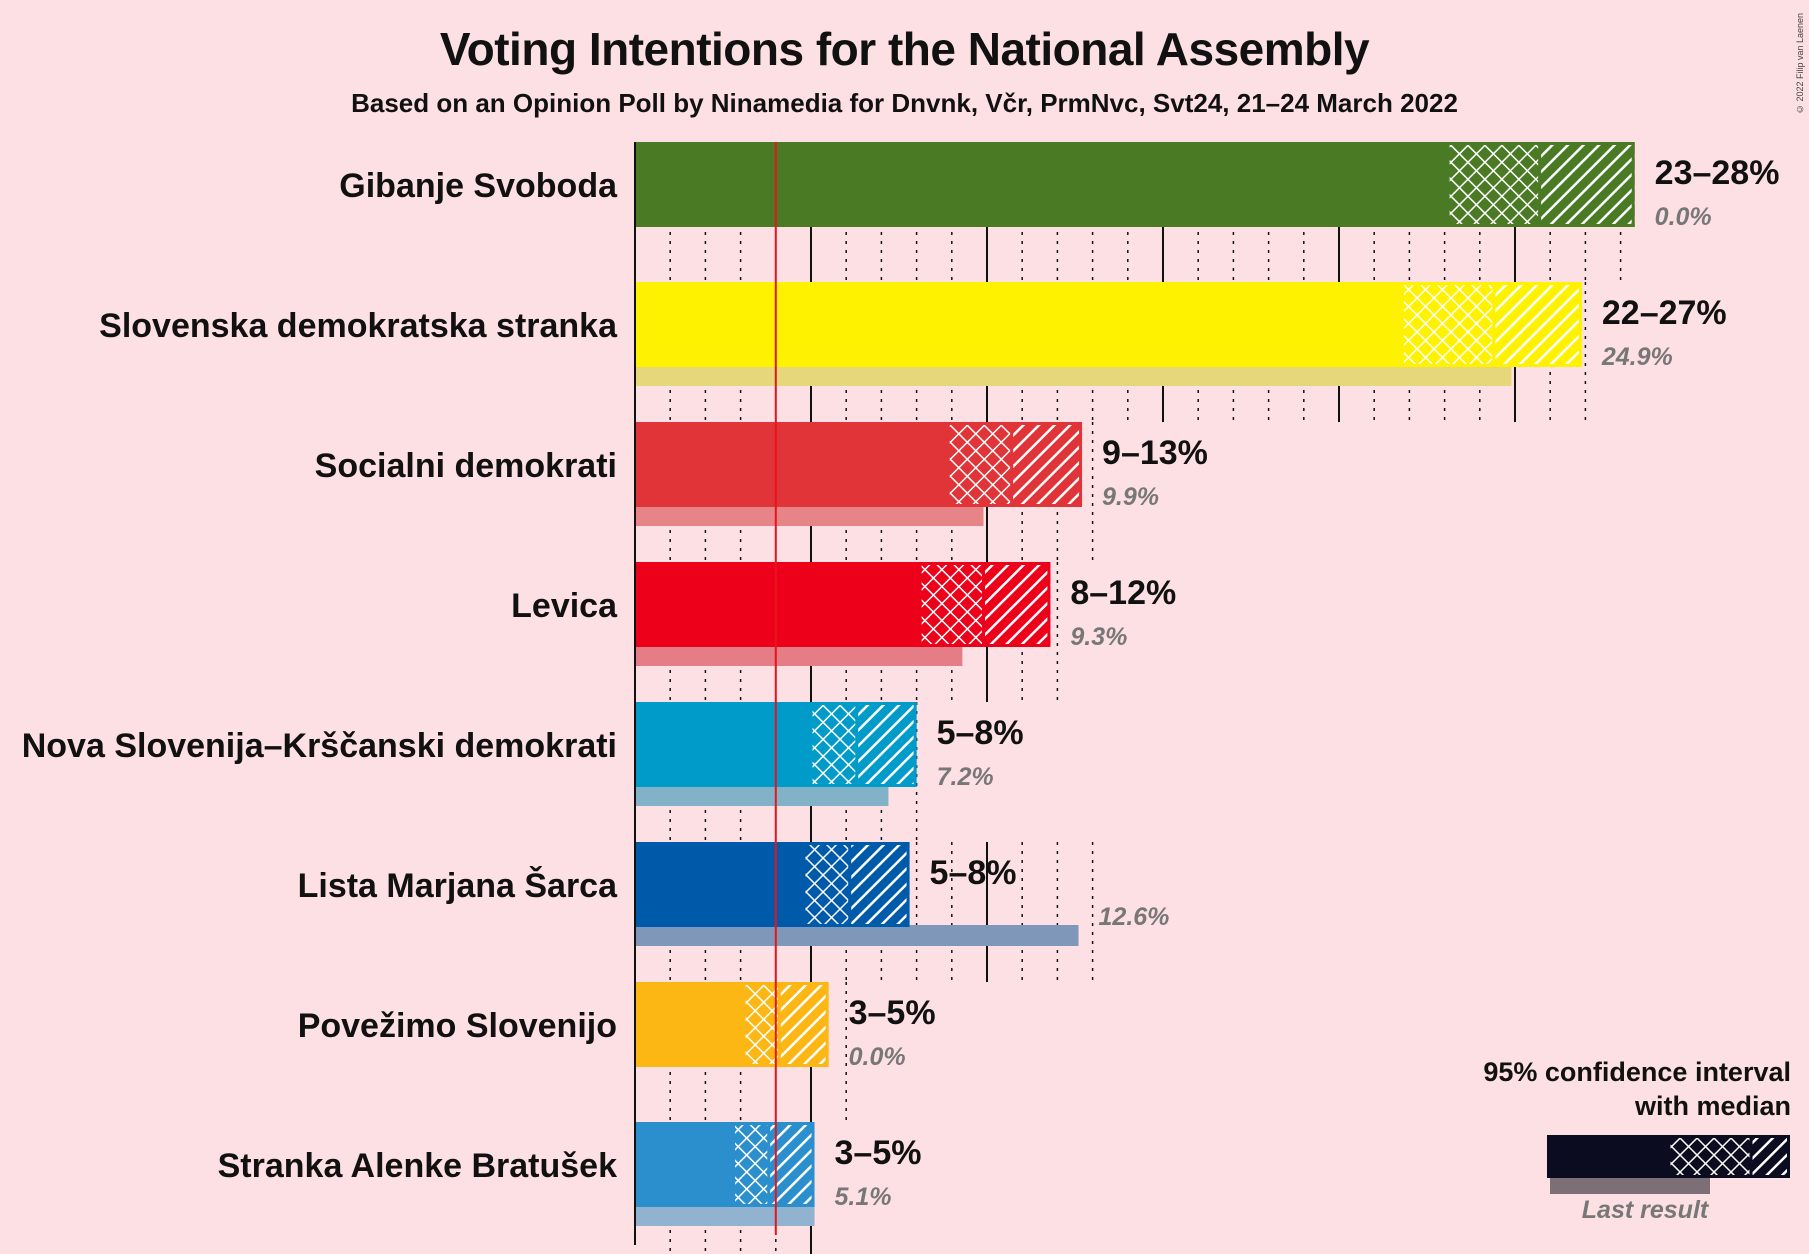 The image size is (1809, 1254). I want to click on range-label: 23–28%, so click(1717, 173).